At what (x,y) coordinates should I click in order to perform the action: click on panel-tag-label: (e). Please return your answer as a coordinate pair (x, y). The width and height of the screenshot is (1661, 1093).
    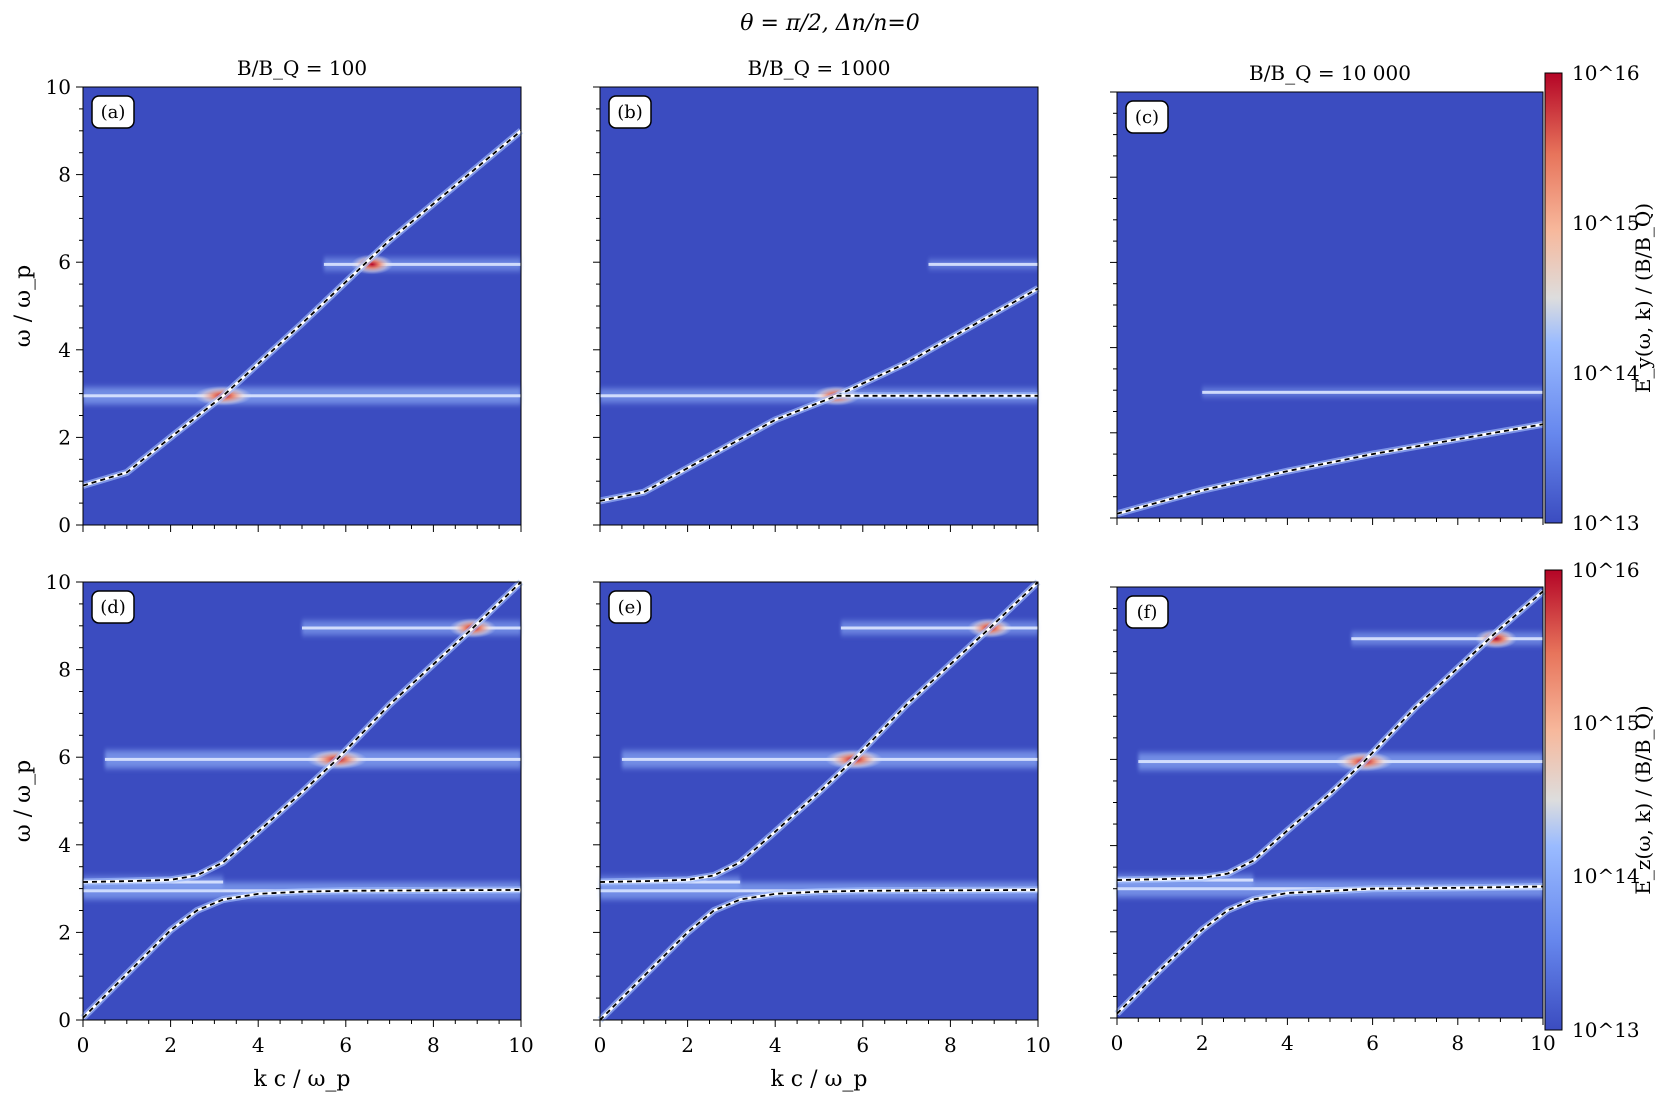
    Looking at the image, I should click on (630, 607).